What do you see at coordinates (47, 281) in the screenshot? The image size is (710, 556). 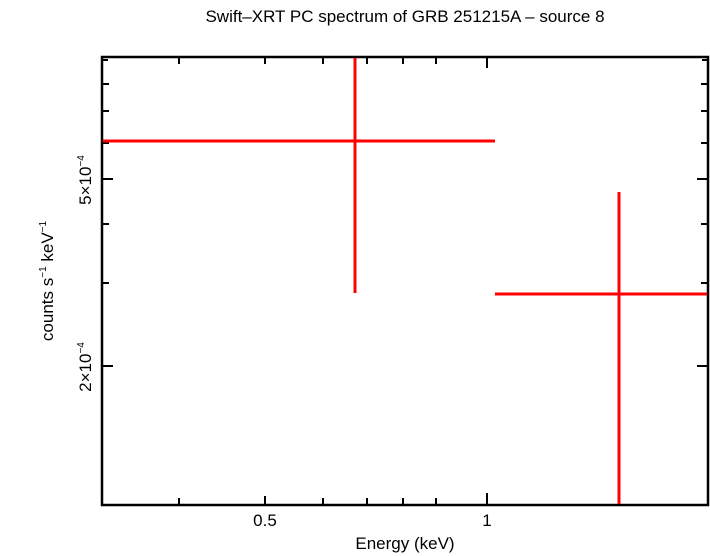 I see `y-axis-label: counts s−1 keV−1` at bounding box center [47, 281].